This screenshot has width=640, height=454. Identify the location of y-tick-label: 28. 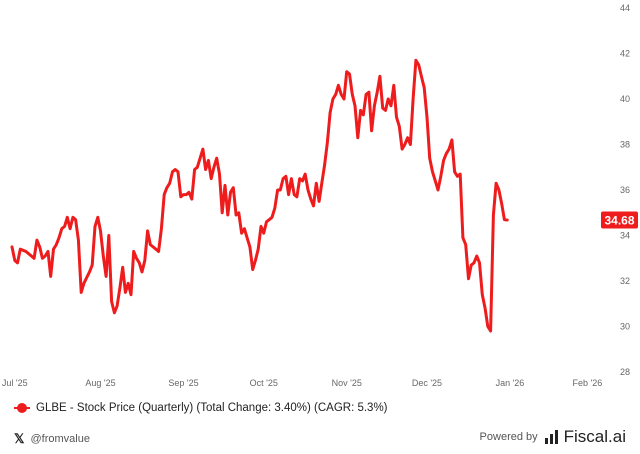
(625, 372).